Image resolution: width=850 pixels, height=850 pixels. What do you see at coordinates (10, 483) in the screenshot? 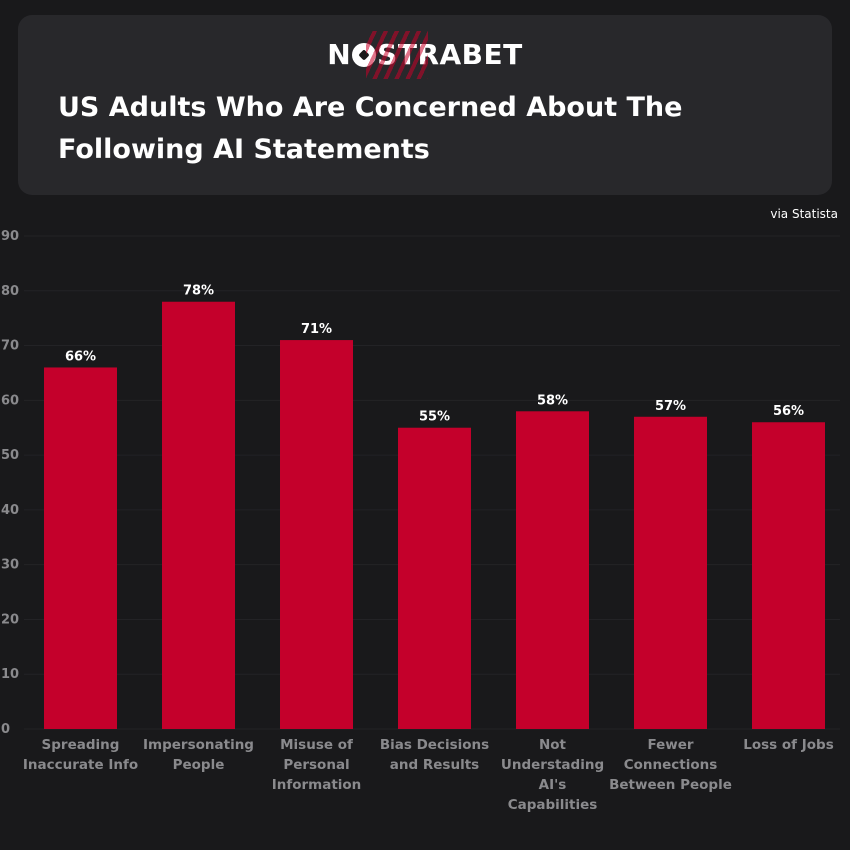
I see `y-axis-ticks: 0 10 20 30 40 50 60 70 80 90` at bounding box center [10, 483].